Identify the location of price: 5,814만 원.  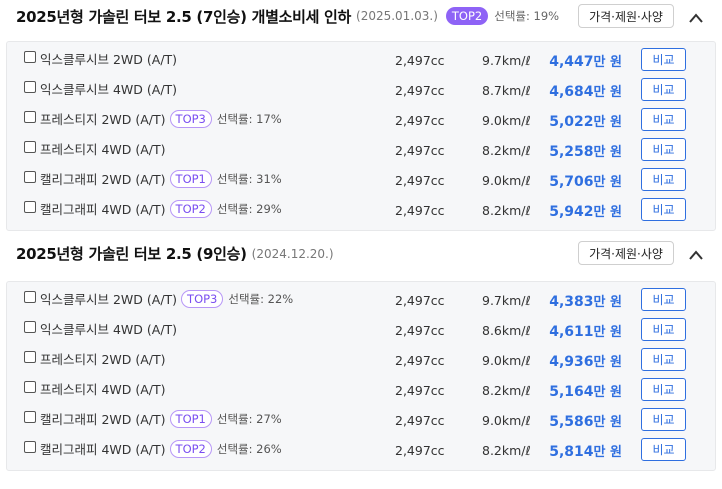
(585, 450).